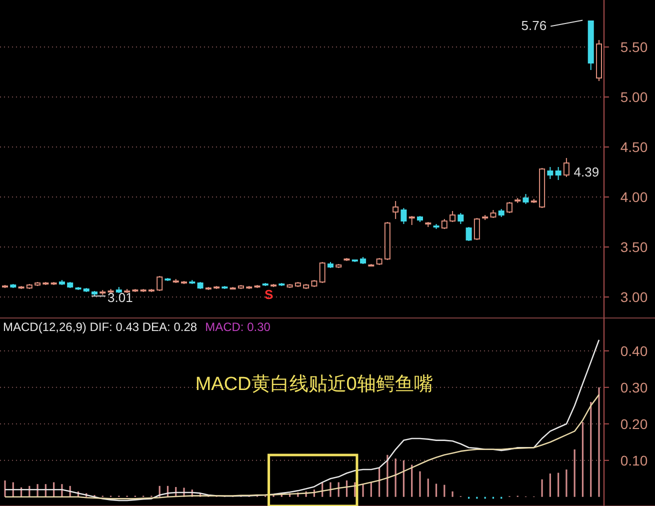  I want to click on chart-subtitle: MACD: 0.30, so click(238, 327).